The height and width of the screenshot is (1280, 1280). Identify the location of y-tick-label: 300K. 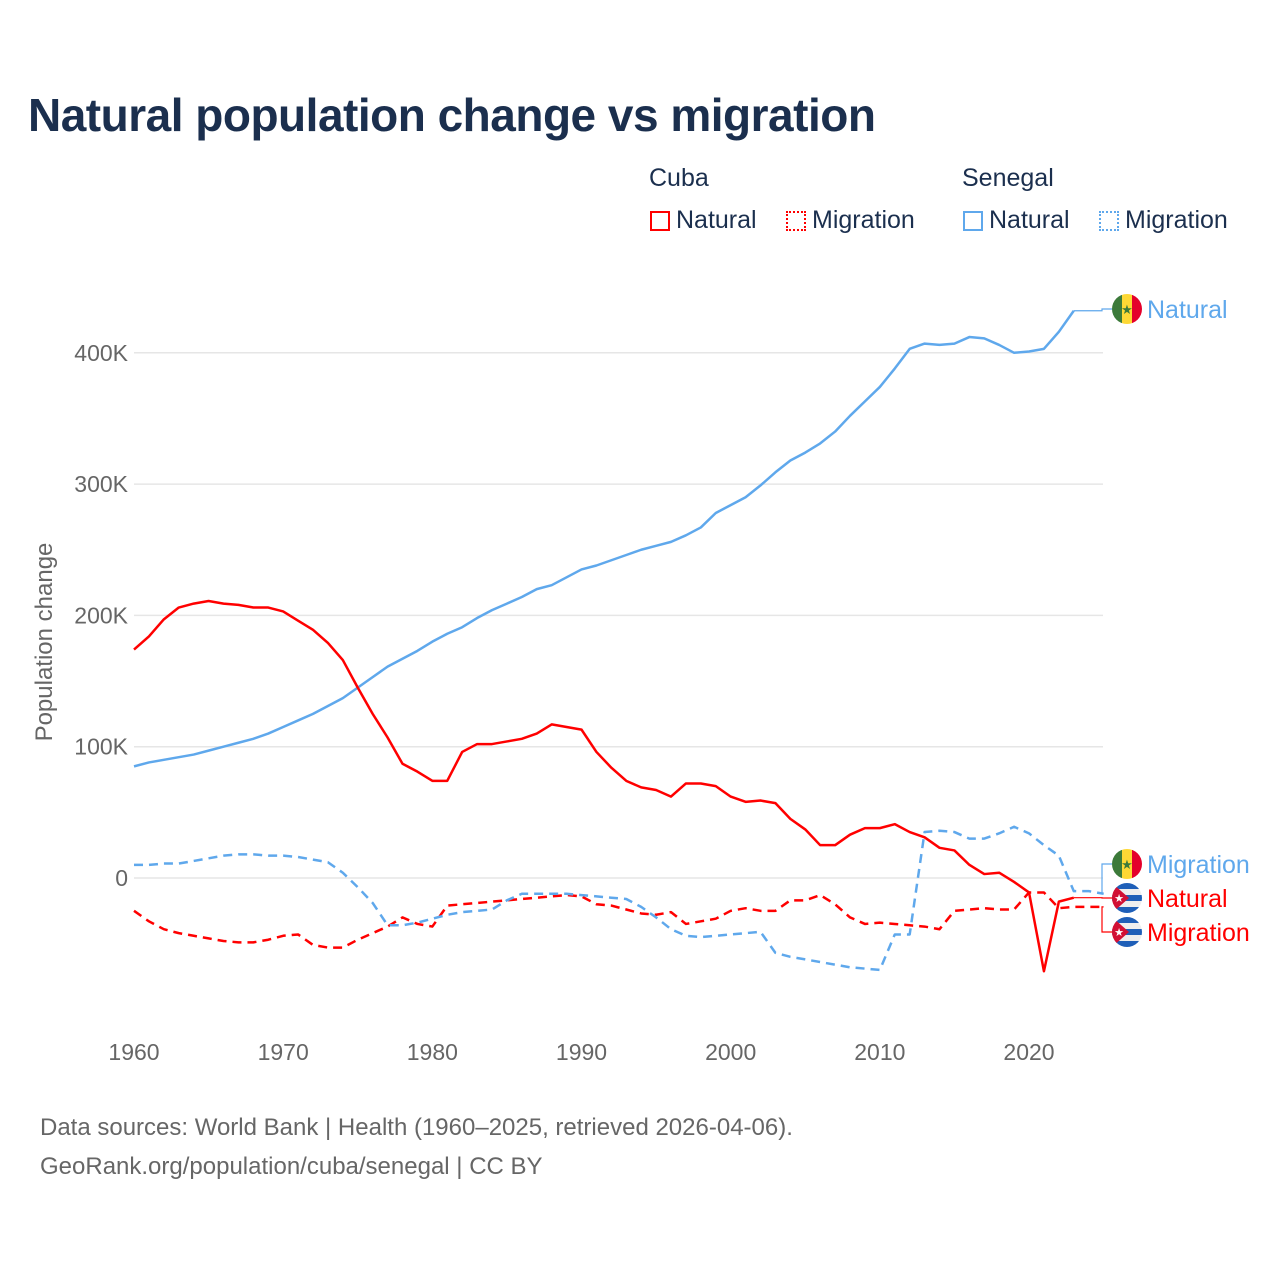
(101, 484).